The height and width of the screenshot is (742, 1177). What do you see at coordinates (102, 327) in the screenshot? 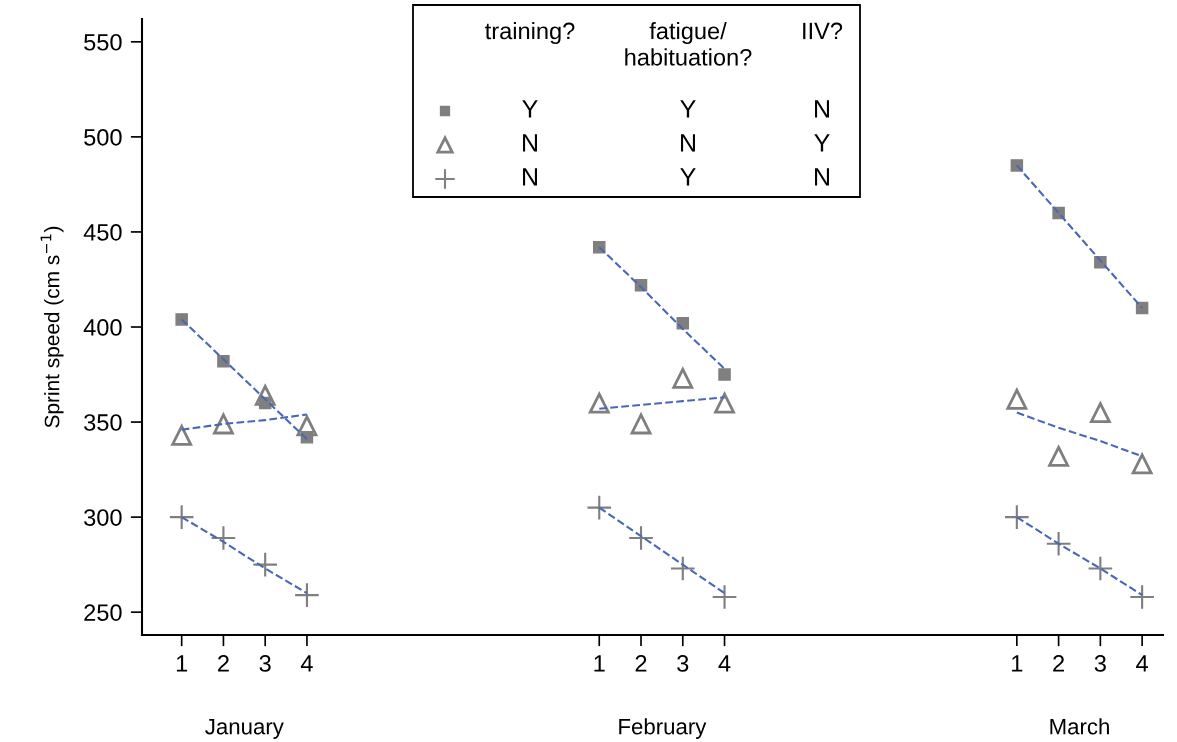
I see `y-tick-label: 400` at bounding box center [102, 327].